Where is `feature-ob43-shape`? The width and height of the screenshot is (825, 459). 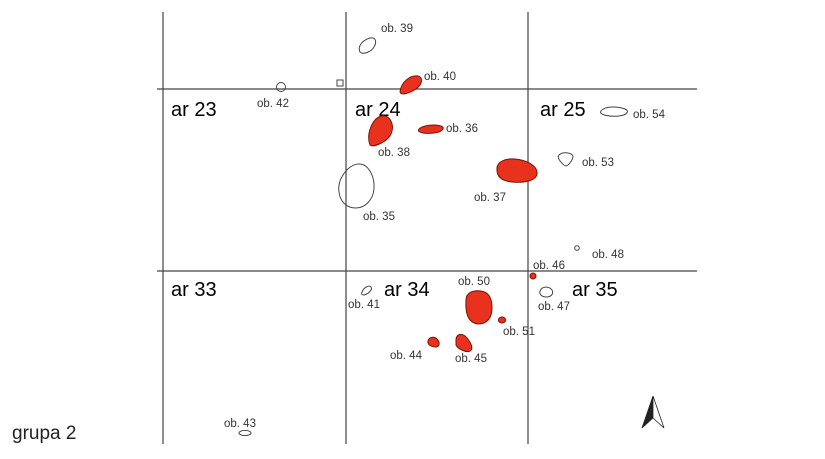 feature-ob43-shape is located at coordinates (245, 433).